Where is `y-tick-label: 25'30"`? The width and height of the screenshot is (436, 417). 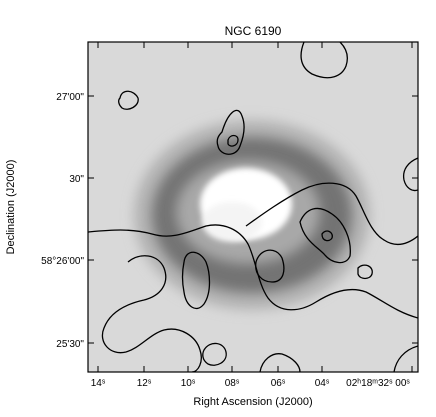 y-tick-label: 25'30" is located at coordinates (70, 344).